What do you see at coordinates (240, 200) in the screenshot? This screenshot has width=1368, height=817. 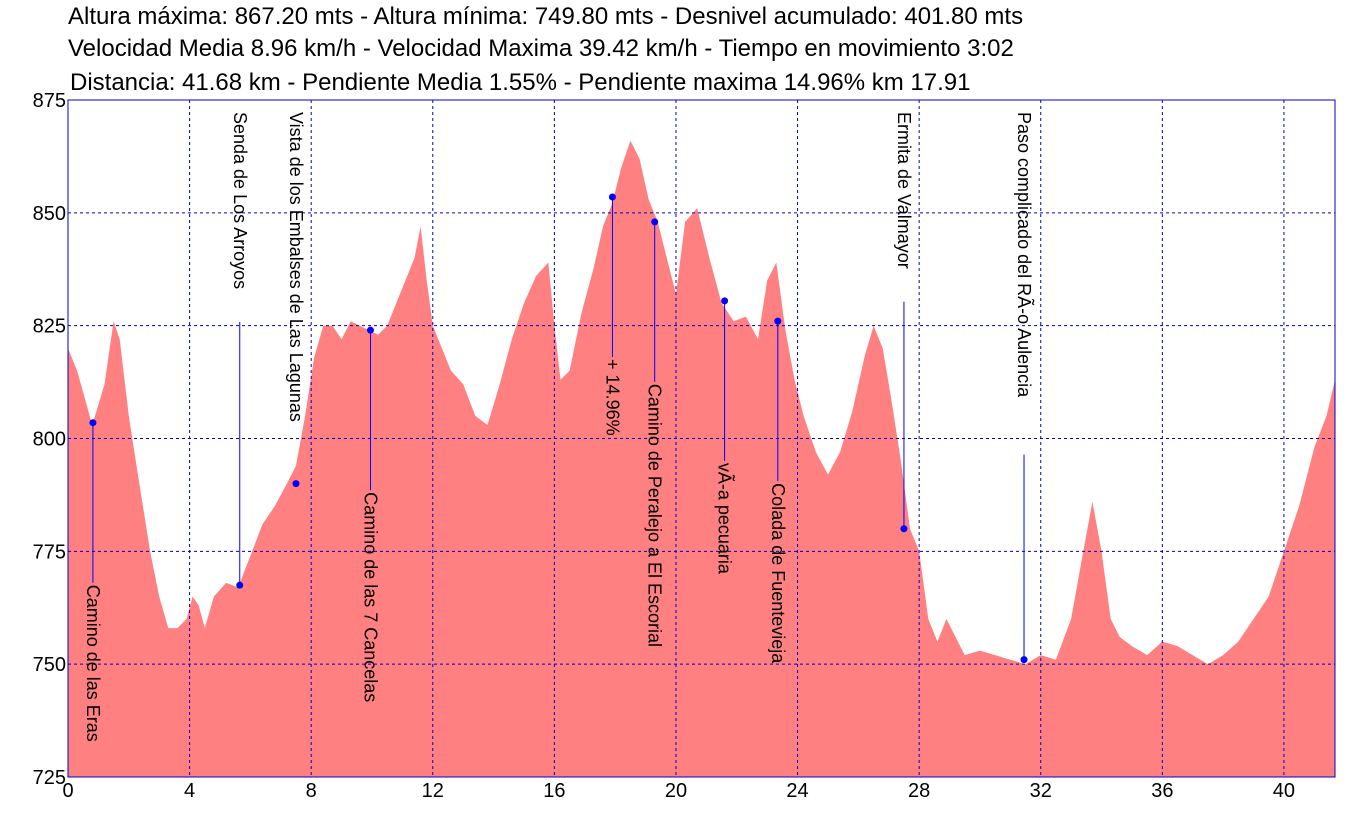 I see `waypoint-label: Senda de Los Arroyos` at bounding box center [240, 200].